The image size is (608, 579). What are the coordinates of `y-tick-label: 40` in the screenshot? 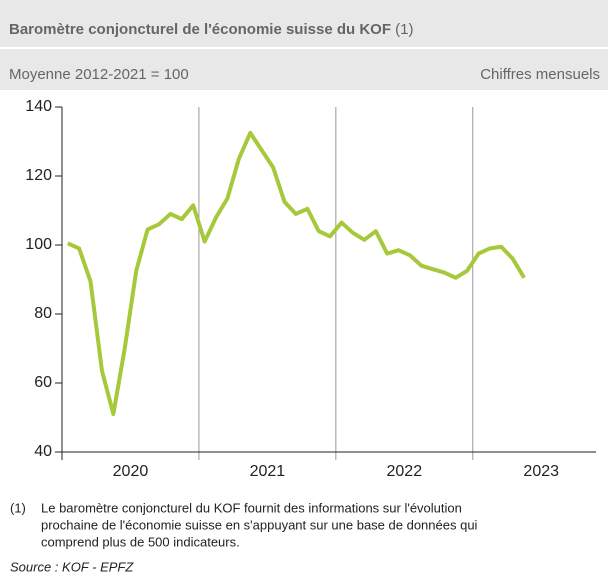 It's located at (43, 451).